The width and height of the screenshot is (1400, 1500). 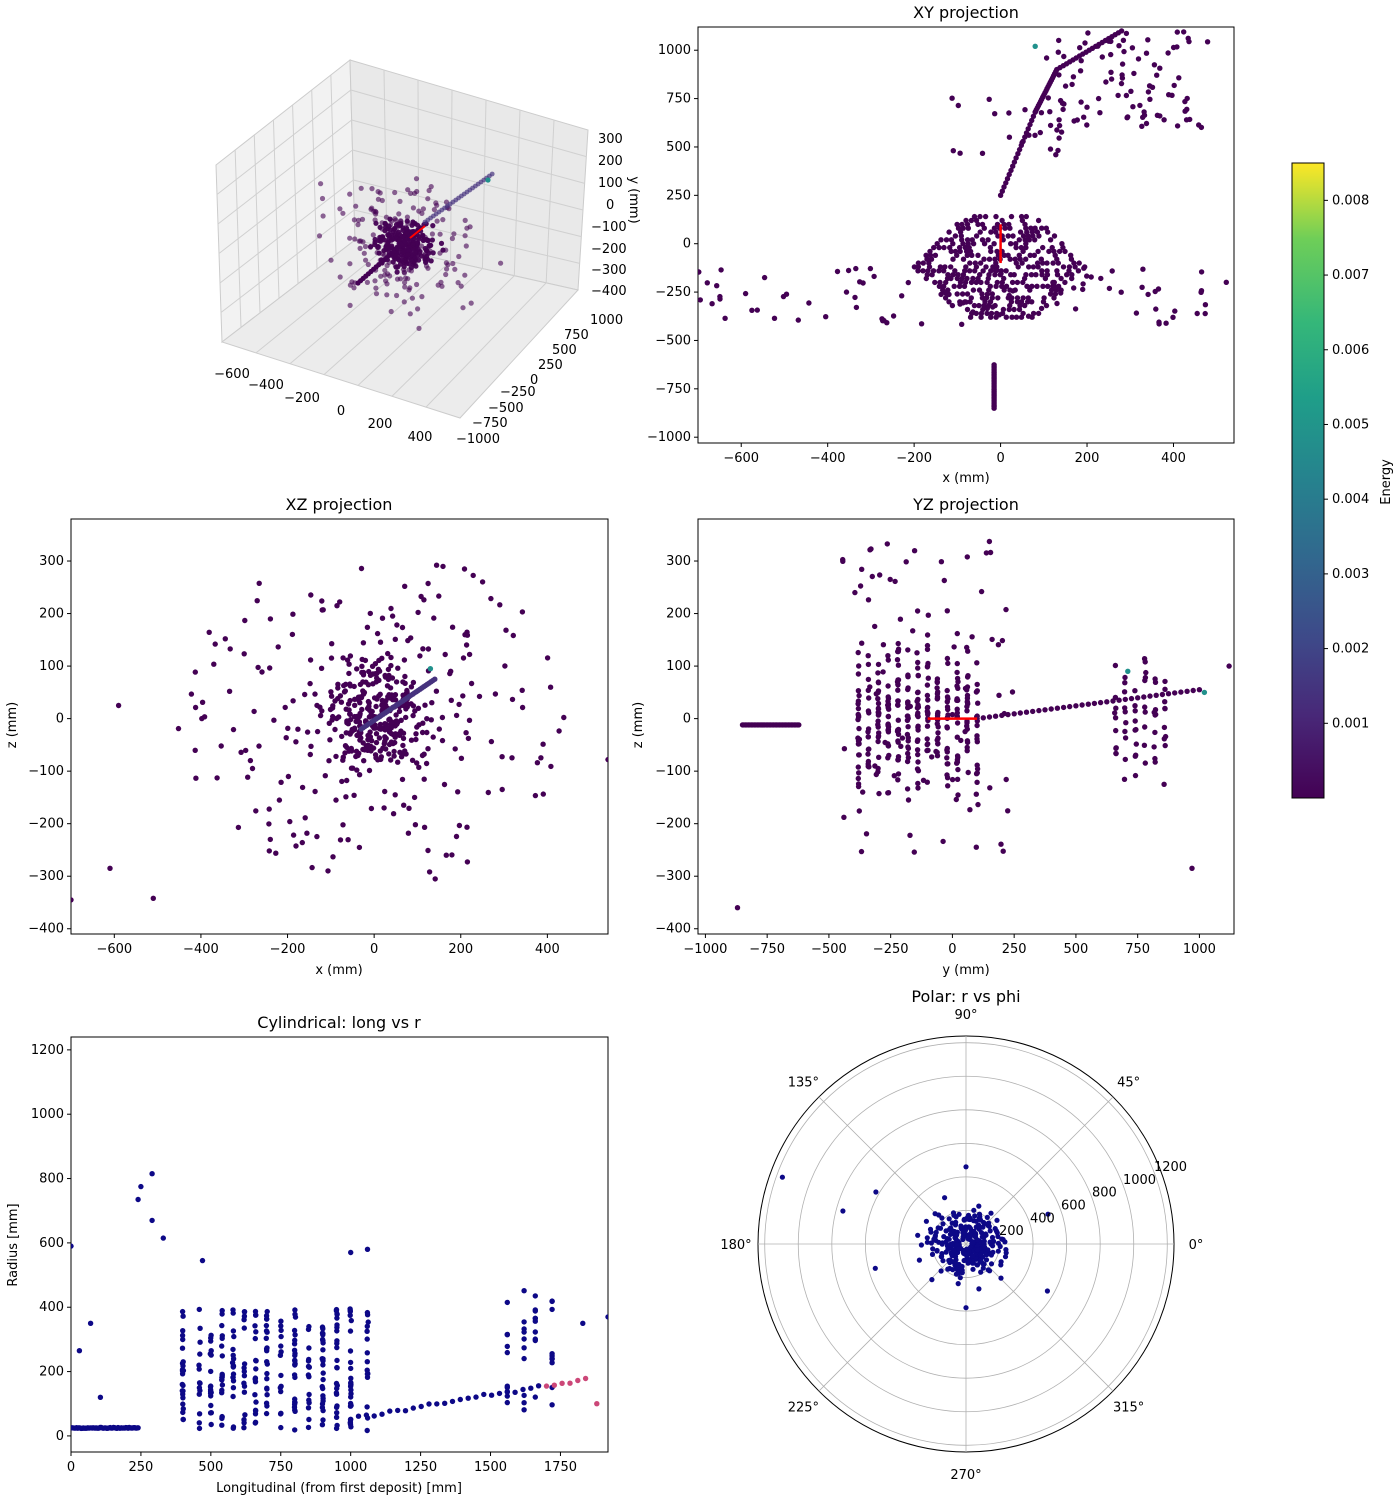 What do you see at coordinates (417, 232) in the screenshot?
I see `red-track-3d` at bounding box center [417, 232].